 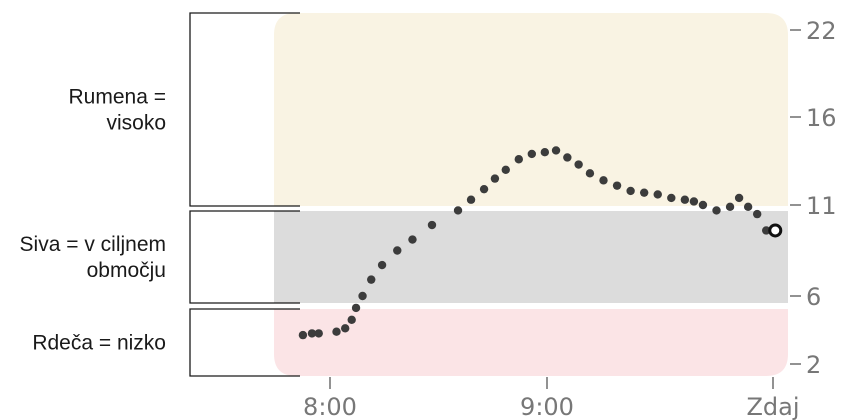 I want to click on bracket-low, so click(x=244, y=342).